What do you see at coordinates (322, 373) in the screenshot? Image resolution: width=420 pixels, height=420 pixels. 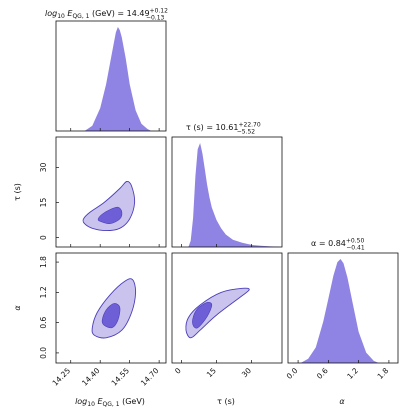 I see `x-tick-label: 0.6` at bounding box center [322, 373].